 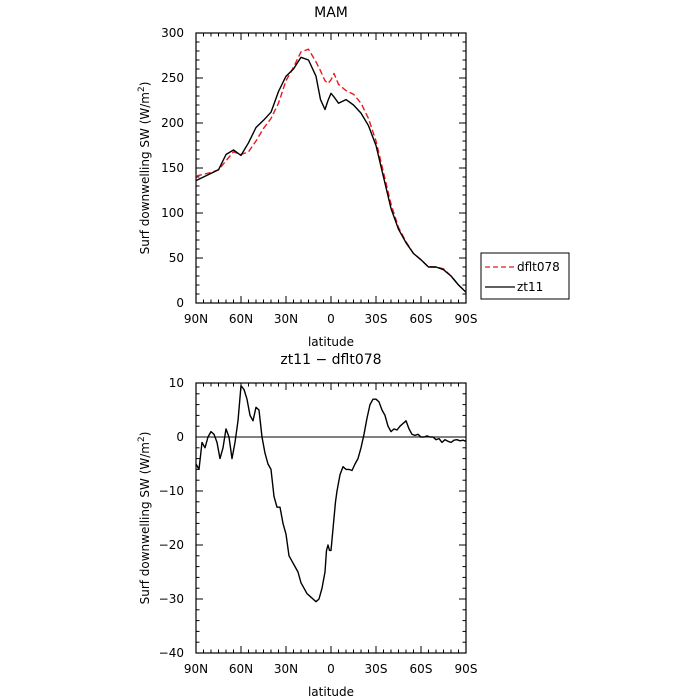 I want to click on top-x-axis-label: latitude, so click(x=331, y=342).